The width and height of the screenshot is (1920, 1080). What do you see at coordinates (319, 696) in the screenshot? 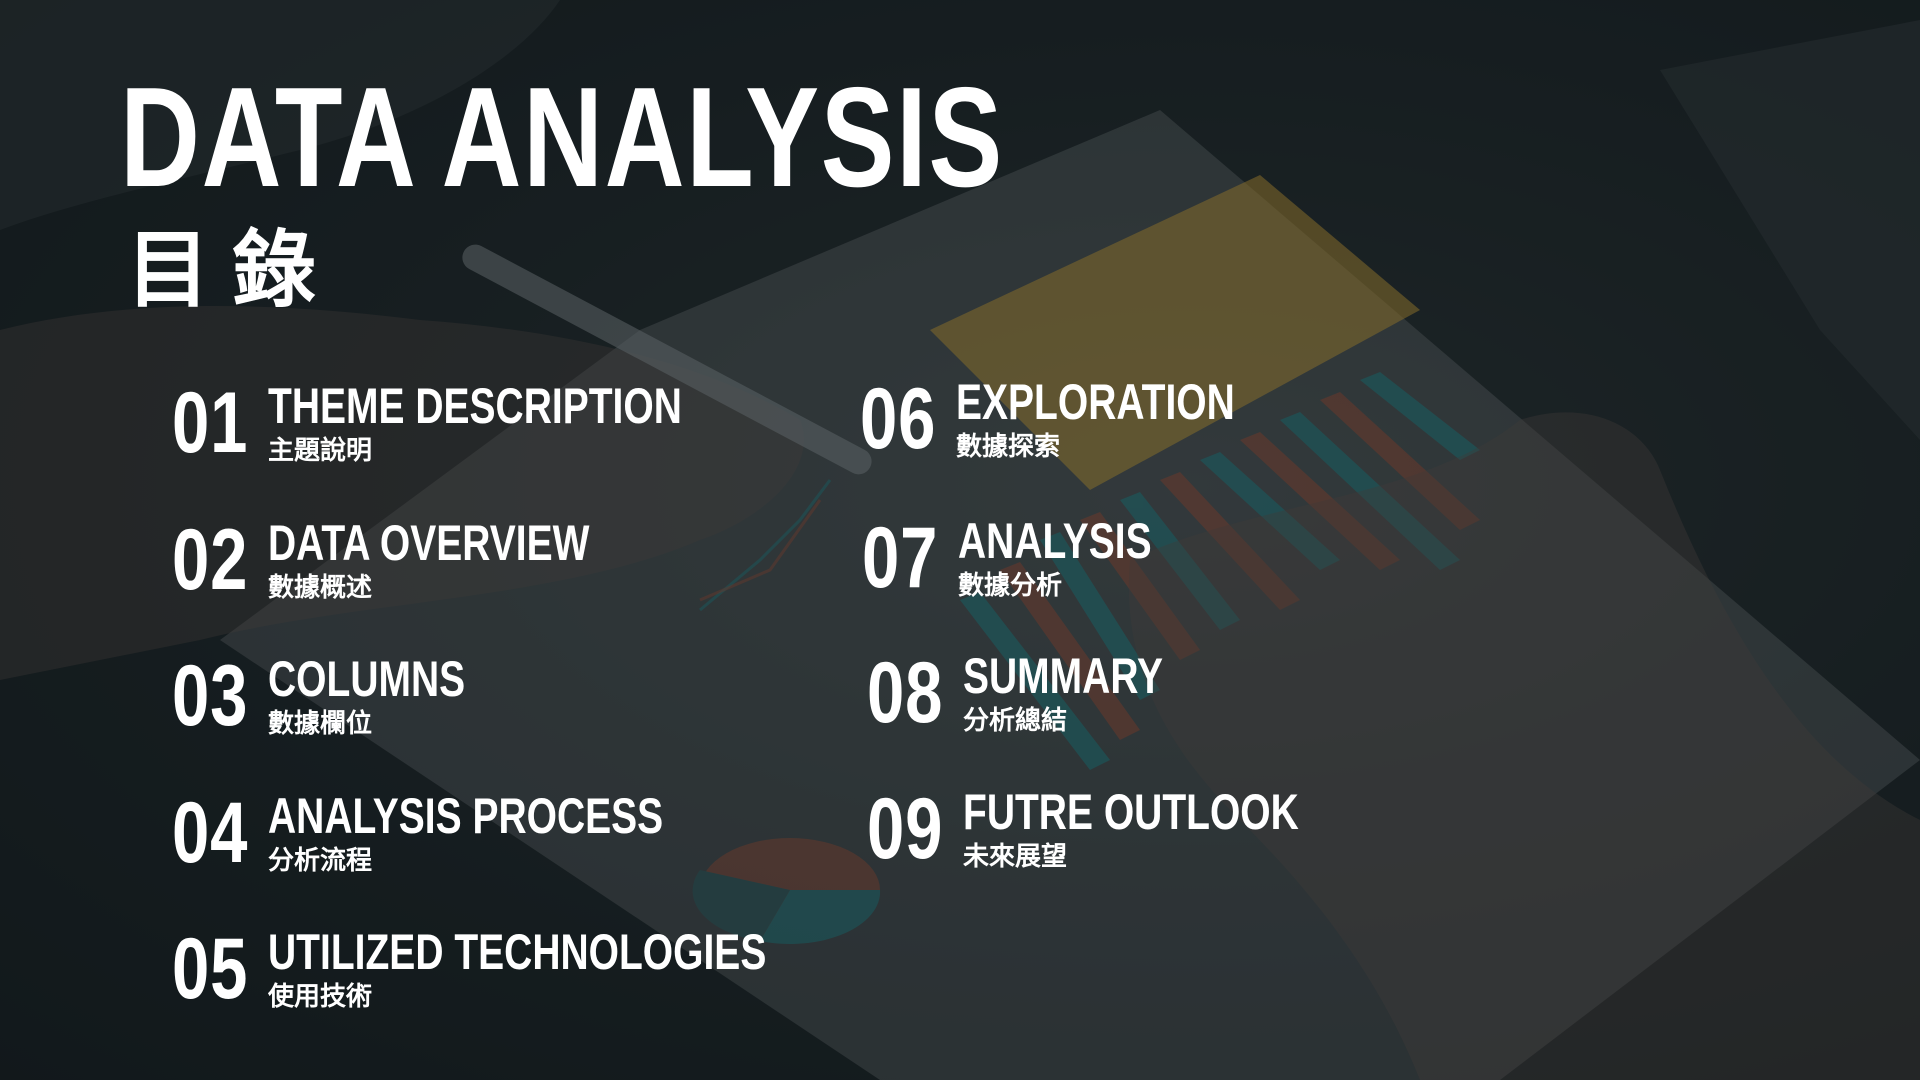
I see `agenda-item-03: 03 COLUMNS 數據欄位` at bounding box center [319, 696].